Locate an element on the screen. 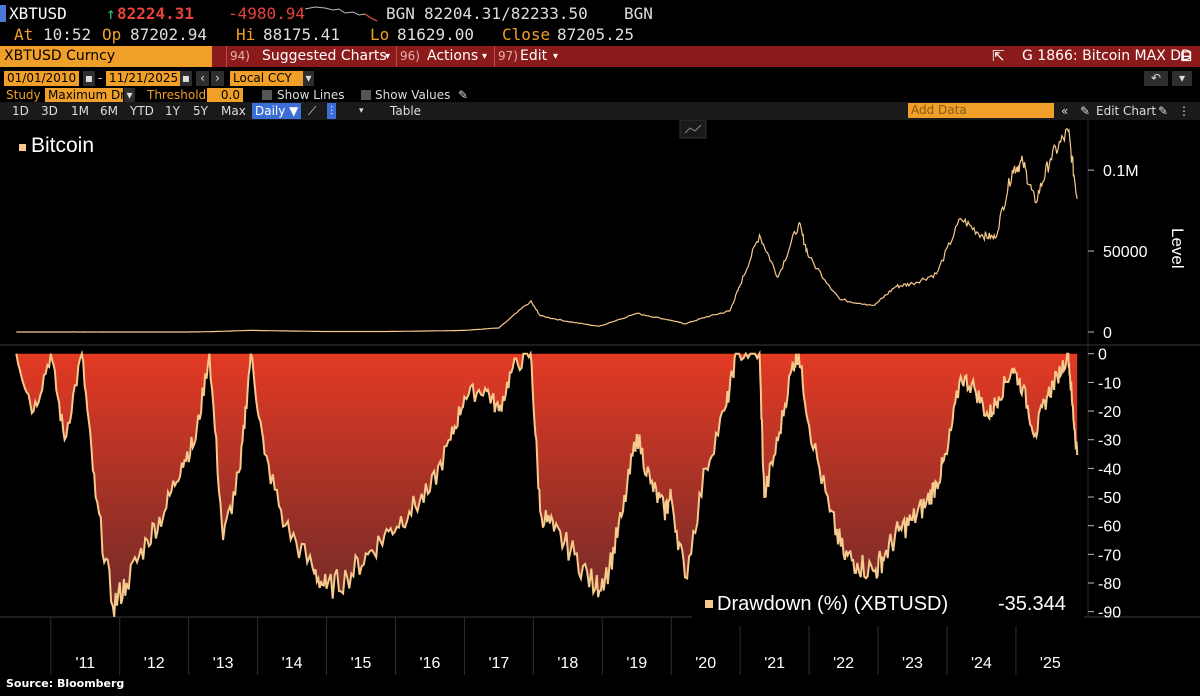 The height and width of the screenshot is (696, 1200). edit-num: 97) is located at coordinates (508, 56).